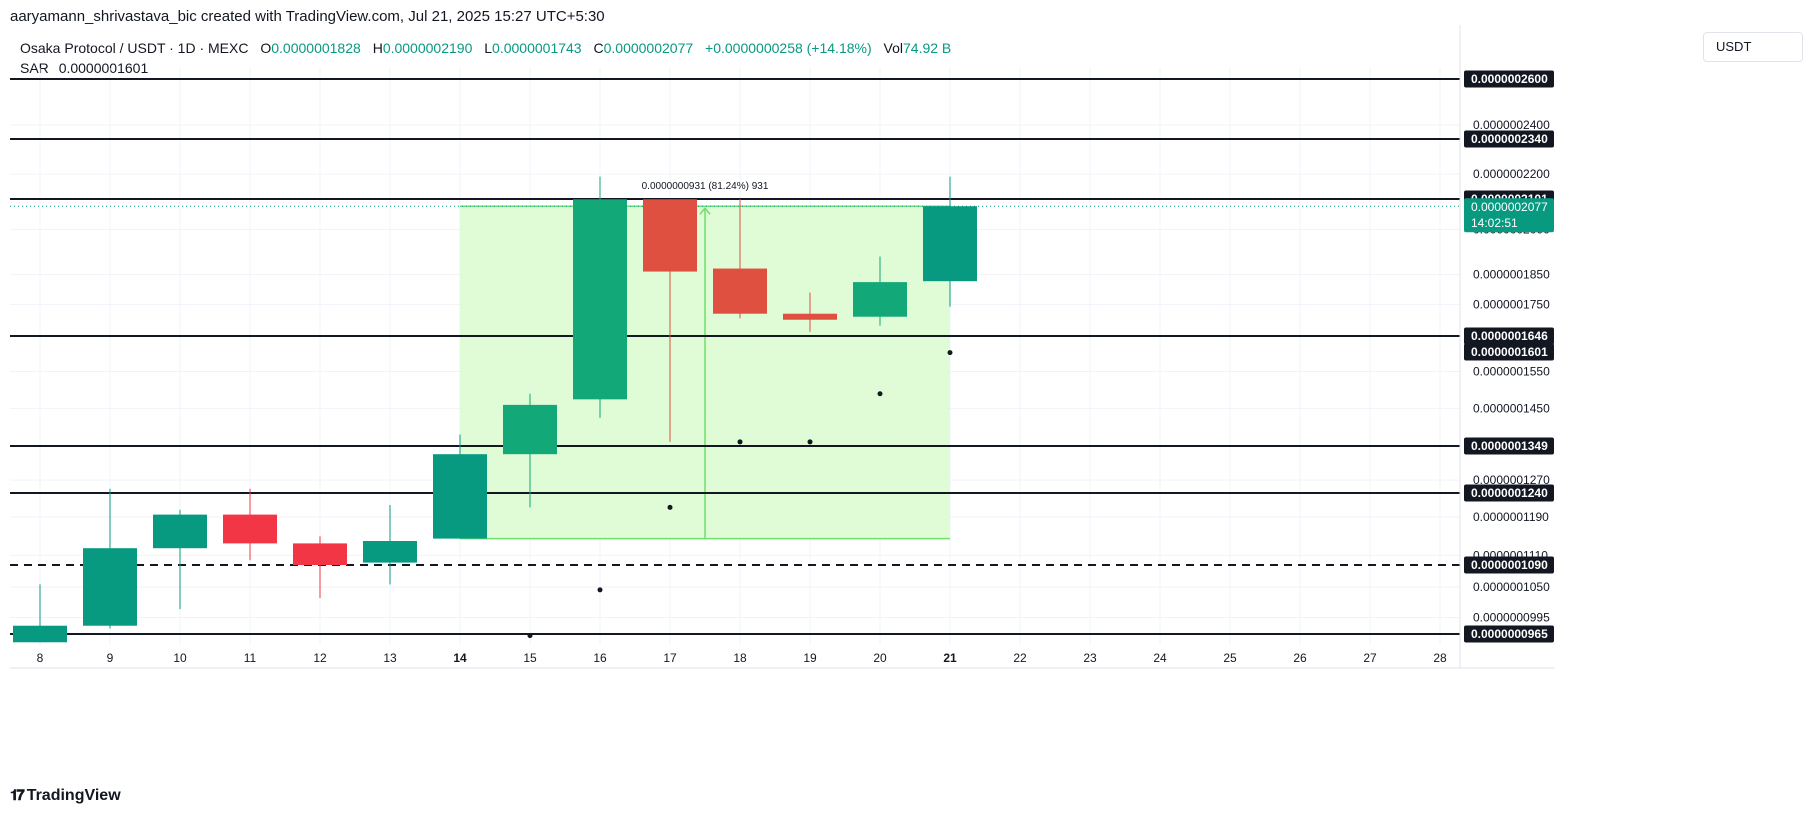 The width and height of the screenshot is (1814, 816). Describe the element at coordinates (377, 48) in the screenshot. I see `high-label: H` at that location.